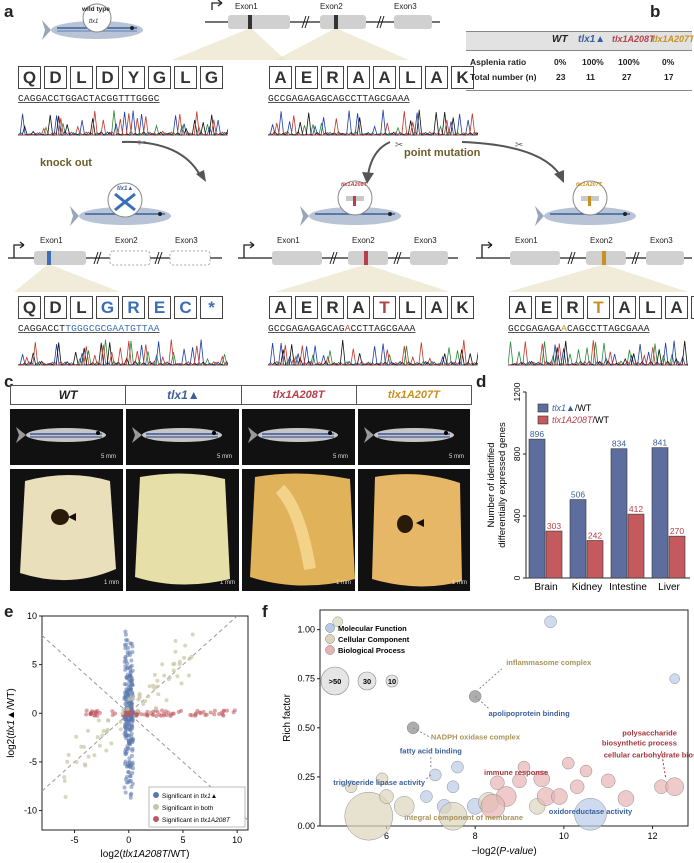 Image resolution: width=694 pixels, height=863 pixels. Describe the element at coordinates (331, 6) in the screenshot. I see `exon2-label-wt: Exon2` at that location.